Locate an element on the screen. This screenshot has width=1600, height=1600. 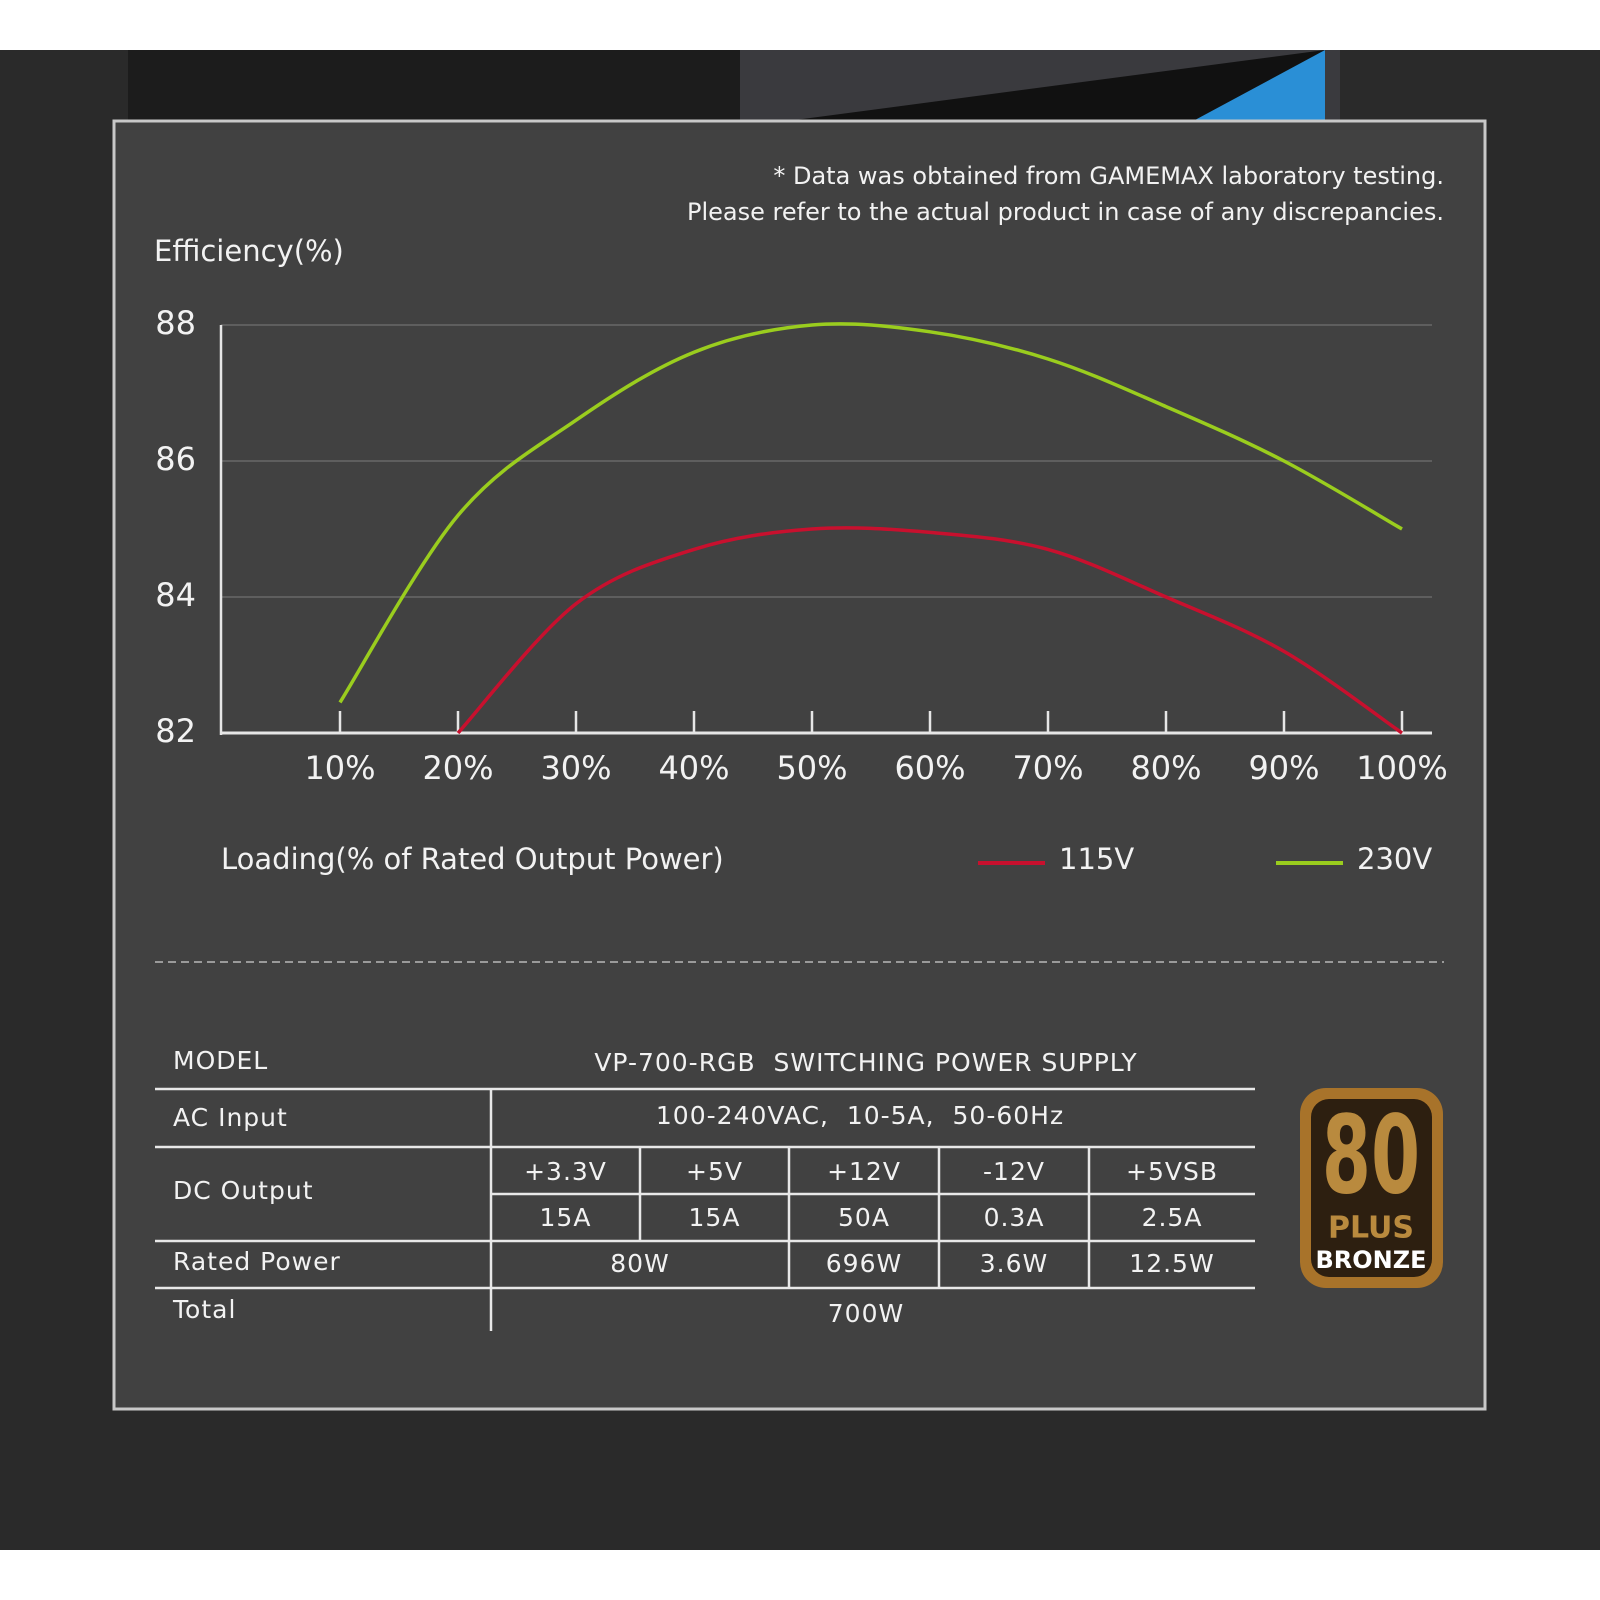
table-cell: 100-240VAC, 10-5A, 50-60Hz is located at coordinates (860, 1115).